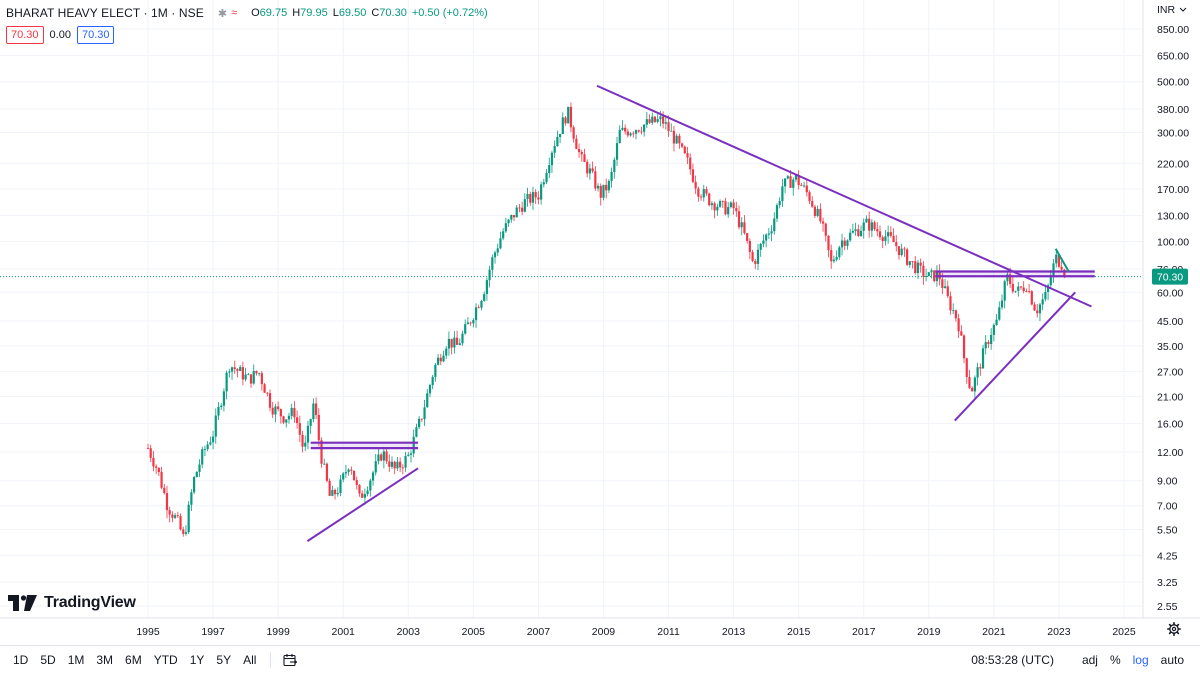 This screenshot has width=1200, height=675. What do you see at coordinates (234, 12) in the screenshot?
I see `approx-icon: ≈` at bounding box center [234, 12].